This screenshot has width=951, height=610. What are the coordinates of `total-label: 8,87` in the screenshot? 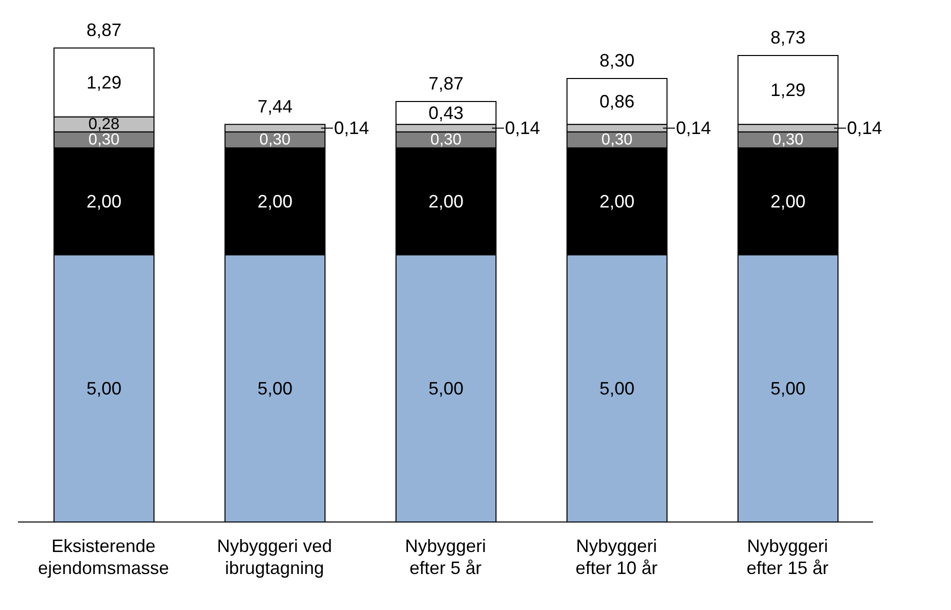 It's located at (104, 30).